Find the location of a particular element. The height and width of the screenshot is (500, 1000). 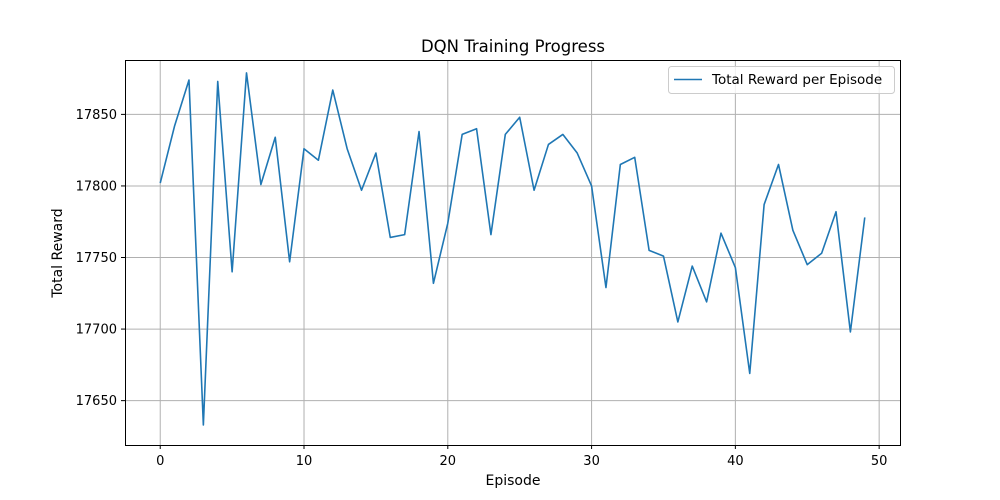

x-tick-label: 0 is located at coordinates (160, 461).